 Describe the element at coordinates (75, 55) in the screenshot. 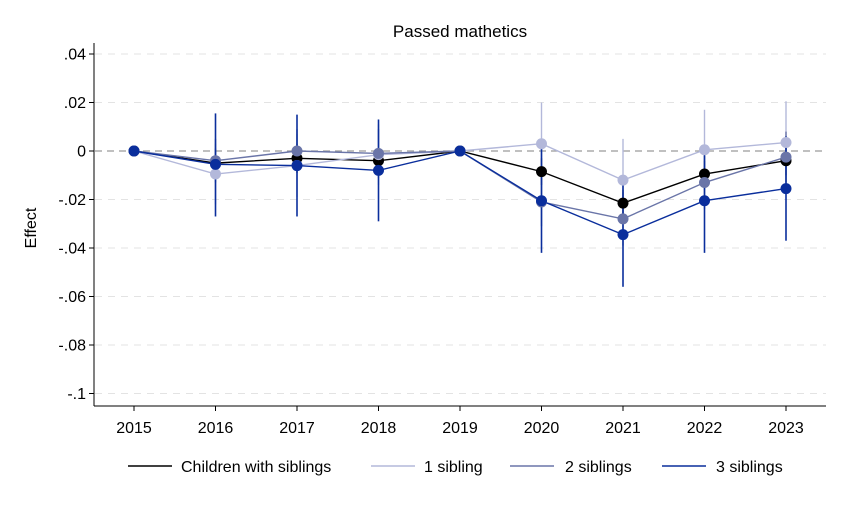

I see `y-tick-label: .04` at that location.